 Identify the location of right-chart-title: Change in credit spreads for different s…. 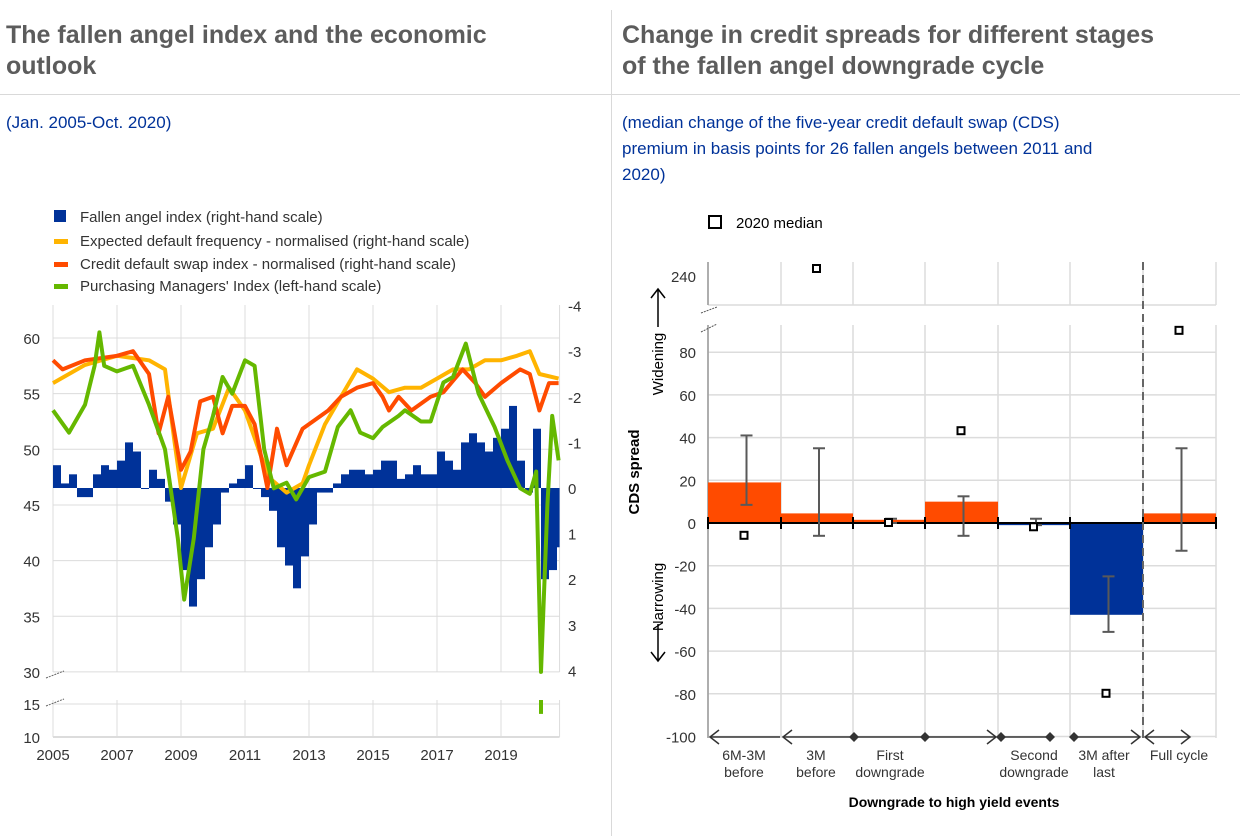
(888, 50).